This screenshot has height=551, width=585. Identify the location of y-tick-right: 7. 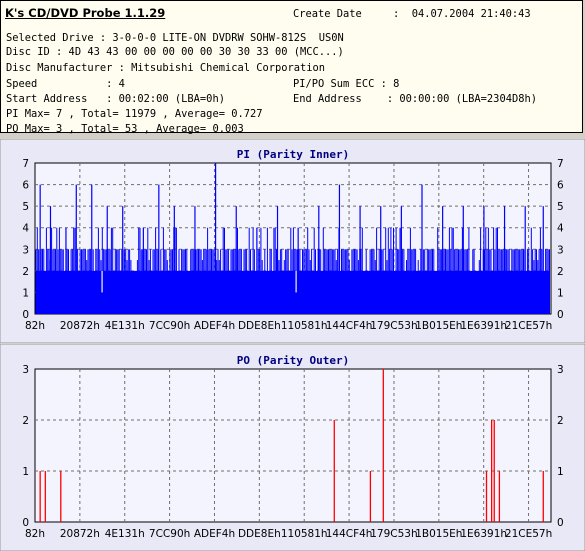
(560, 164).